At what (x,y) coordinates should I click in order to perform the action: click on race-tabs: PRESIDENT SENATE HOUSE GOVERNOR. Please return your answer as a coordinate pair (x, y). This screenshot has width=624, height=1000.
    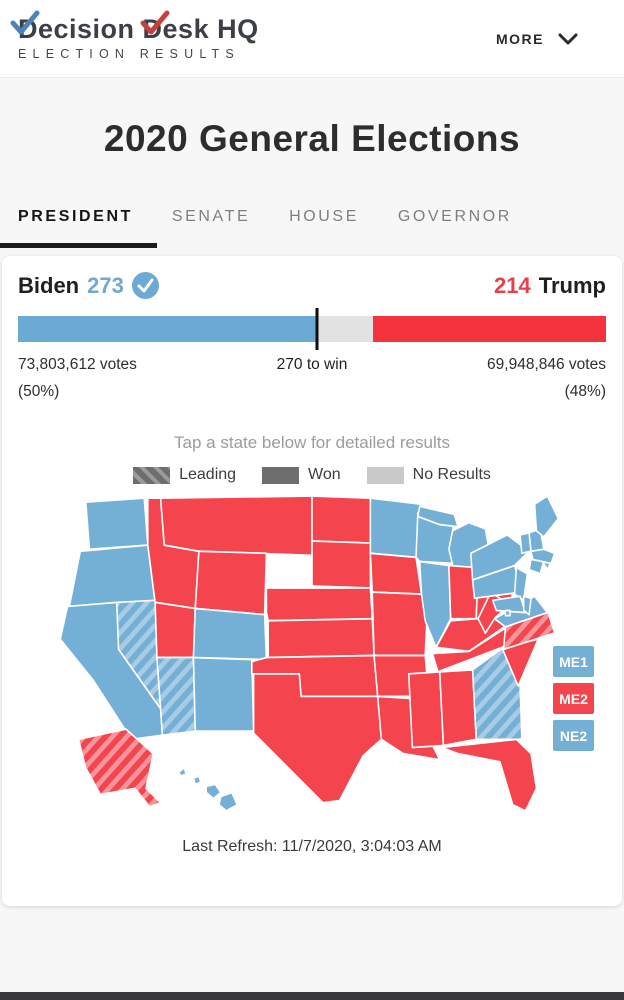
    Looking at the image, I should click on (312, 219).